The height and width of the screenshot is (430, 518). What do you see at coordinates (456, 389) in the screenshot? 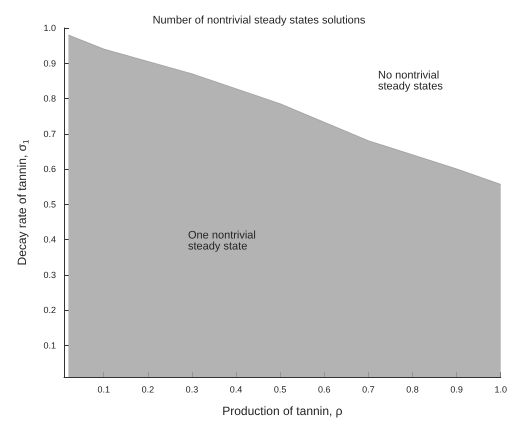
I see `x-tick-label: 0.9` at bounding box center [456, 389].